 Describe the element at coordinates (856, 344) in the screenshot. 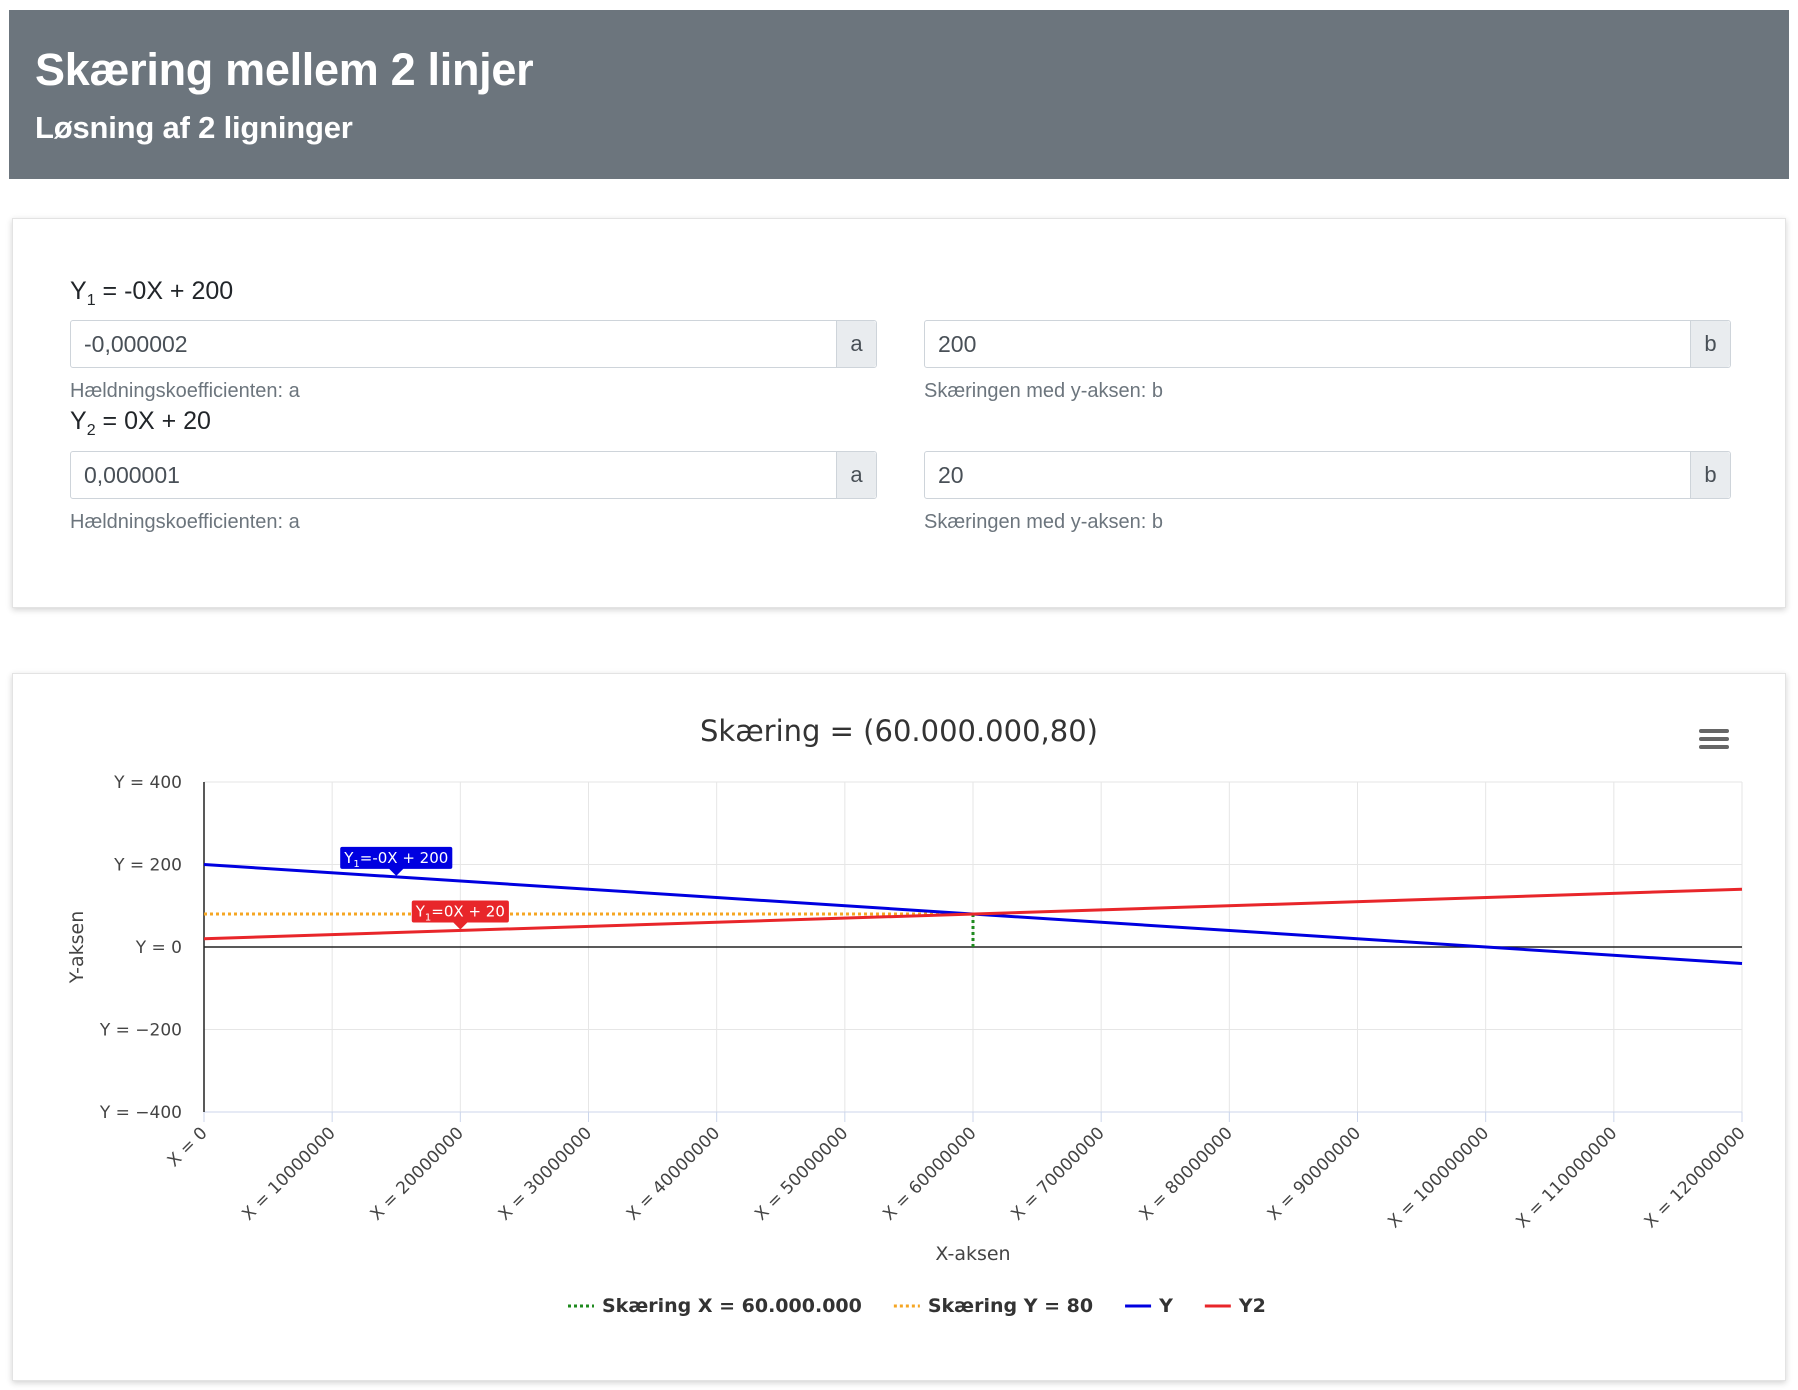

I see `equation-1-a-addon: a` at that location.